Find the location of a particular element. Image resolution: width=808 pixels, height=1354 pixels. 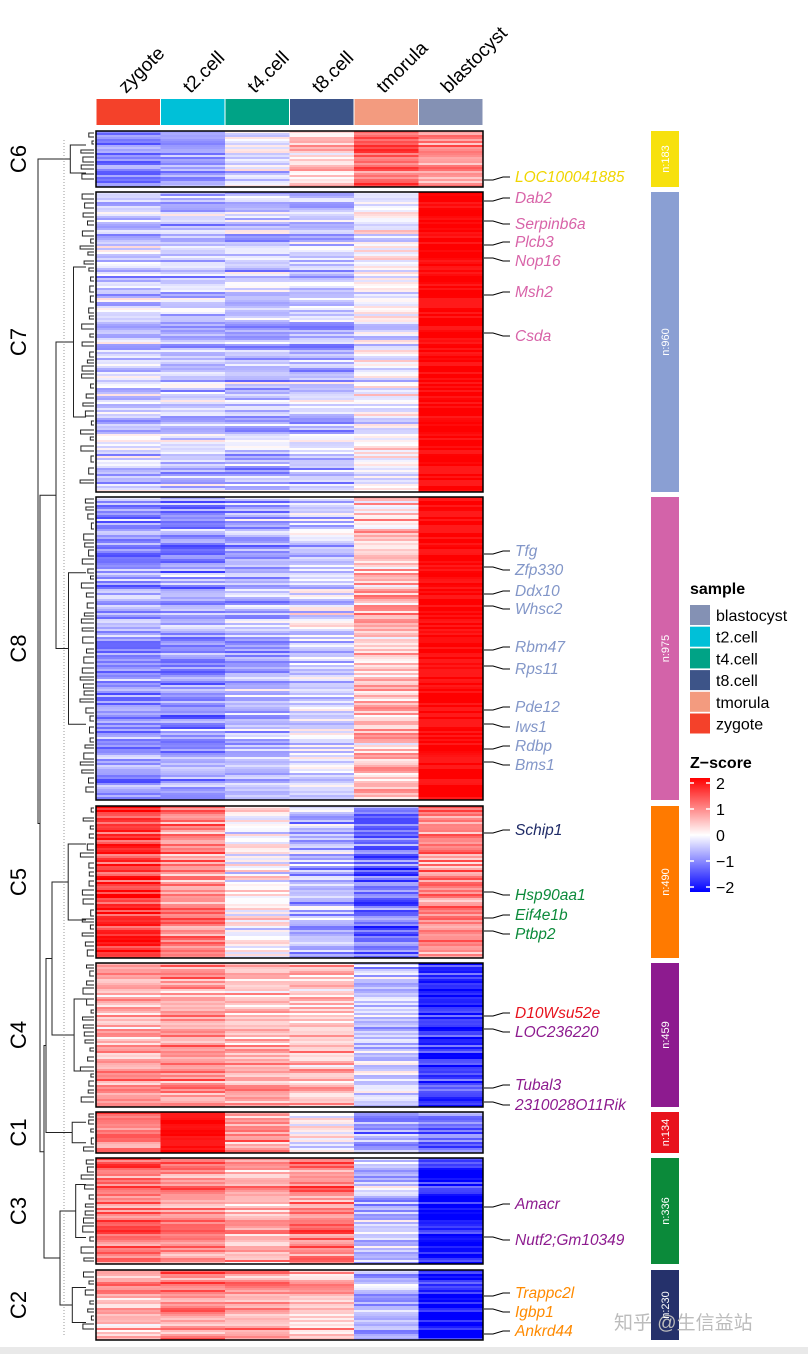

column-annotation-bar is located at coordinates (289, 112).